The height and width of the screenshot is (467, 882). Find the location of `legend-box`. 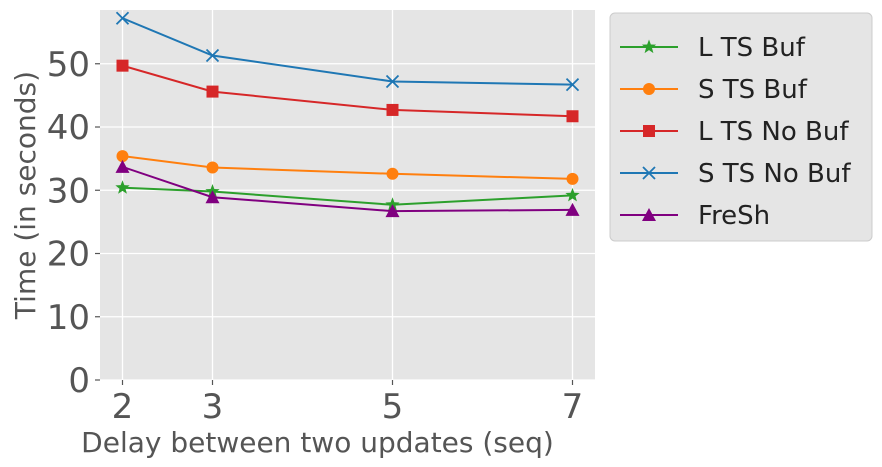

legend-box is located at coordinates (741, 127).